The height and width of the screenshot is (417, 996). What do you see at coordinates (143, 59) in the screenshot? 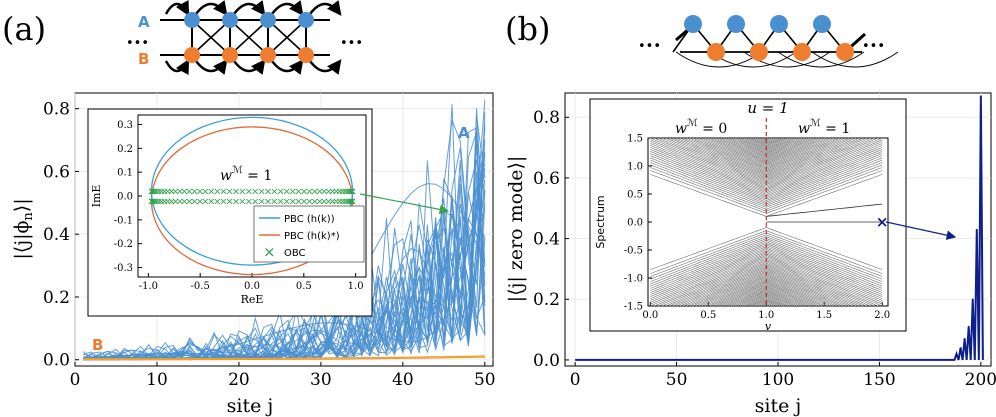
I see `schematic-row-b-label: B` at bounding box center [143, 59].